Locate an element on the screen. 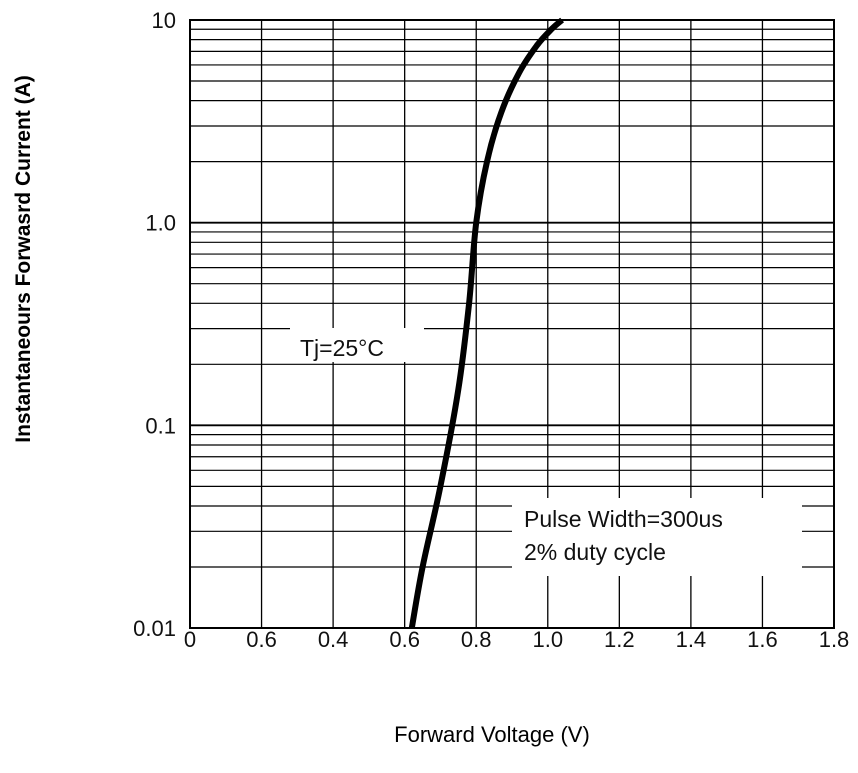 Image resolution: width=858 pixels, height=773 pixels. x-tick-label: 1.6 is located at coordinates (762, 639).